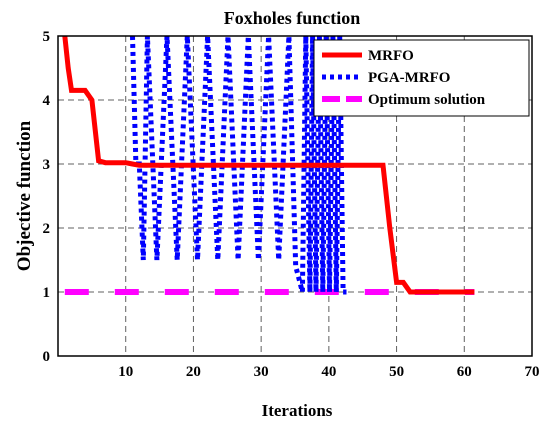 This screenshot has width=550, height=432. What do you see at coordinates (24, 195) in the screenshot?
I see `y-axis-label: Objective function` at bounding box center [24, 195].